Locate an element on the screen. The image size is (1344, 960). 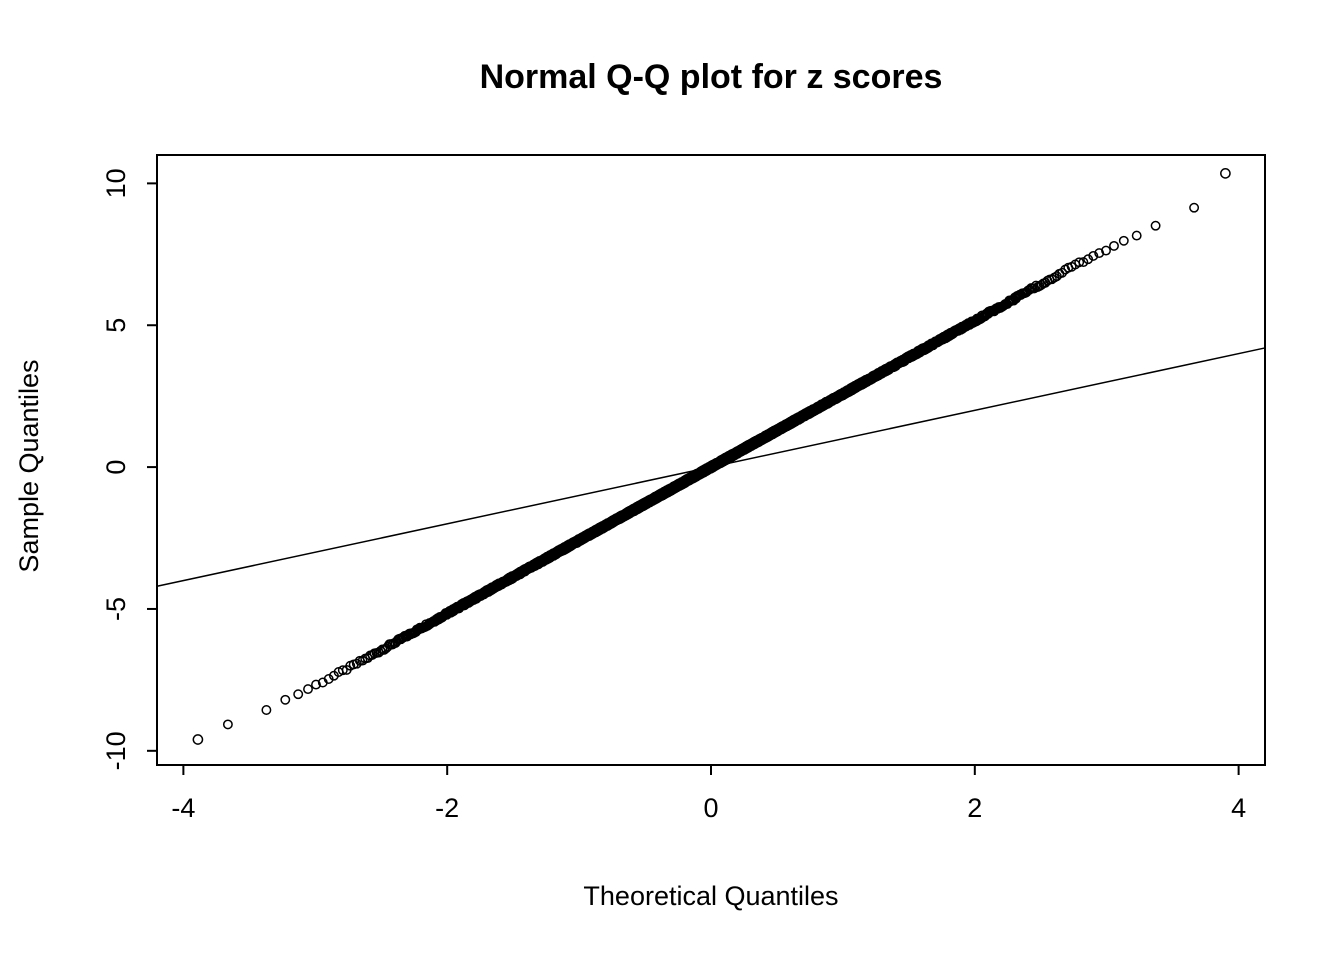
x-axis-tick-label: -2 is located at coordinates (447, 808).